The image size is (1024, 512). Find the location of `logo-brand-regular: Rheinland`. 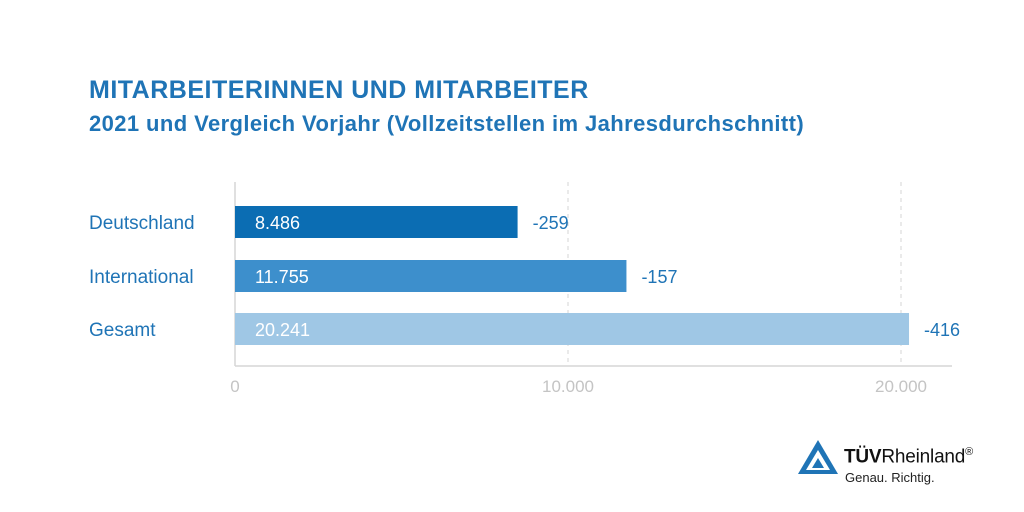

logo-brand-regular: Rheinland is located at coordinates (923, 457).